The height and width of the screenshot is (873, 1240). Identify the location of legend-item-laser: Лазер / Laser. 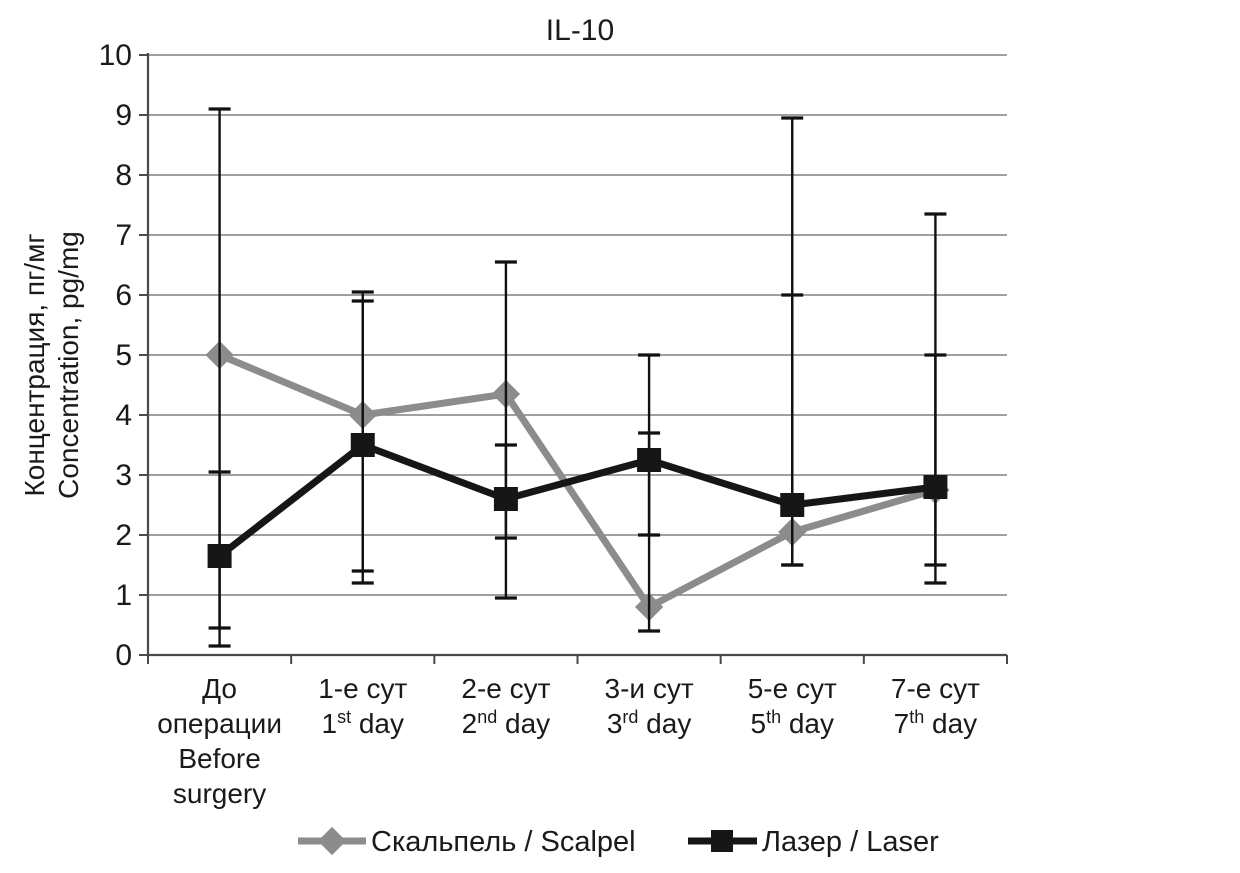
(813, 842).